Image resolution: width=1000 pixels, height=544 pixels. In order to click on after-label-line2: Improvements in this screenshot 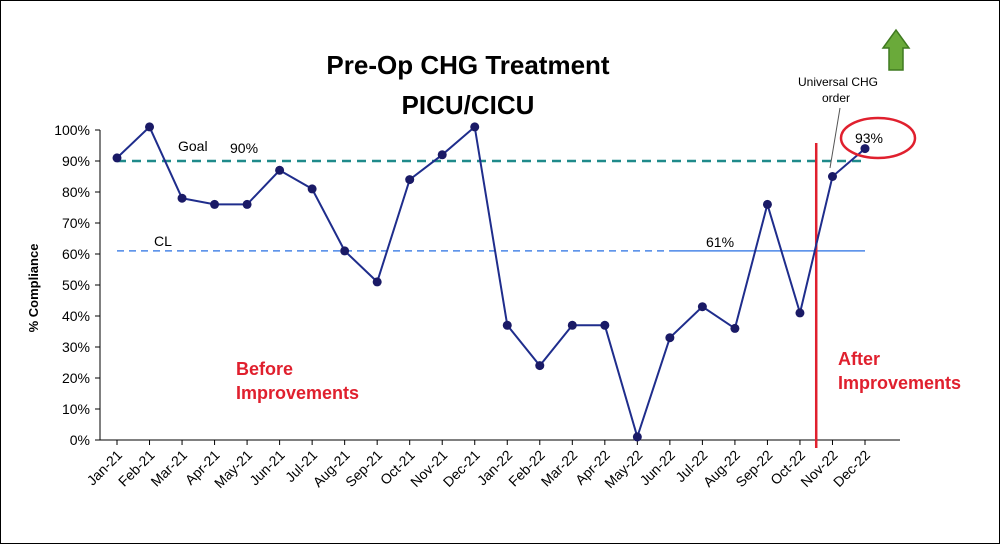, I will do `click(899, 383)`.